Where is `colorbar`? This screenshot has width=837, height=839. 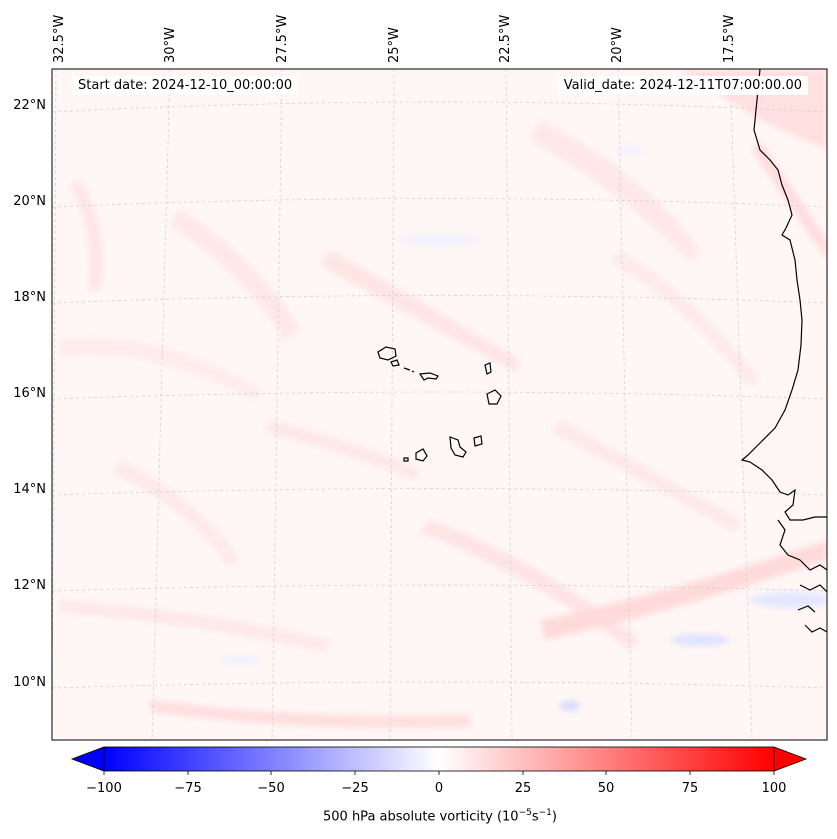 colorbar is located at coordinates (439, 760).